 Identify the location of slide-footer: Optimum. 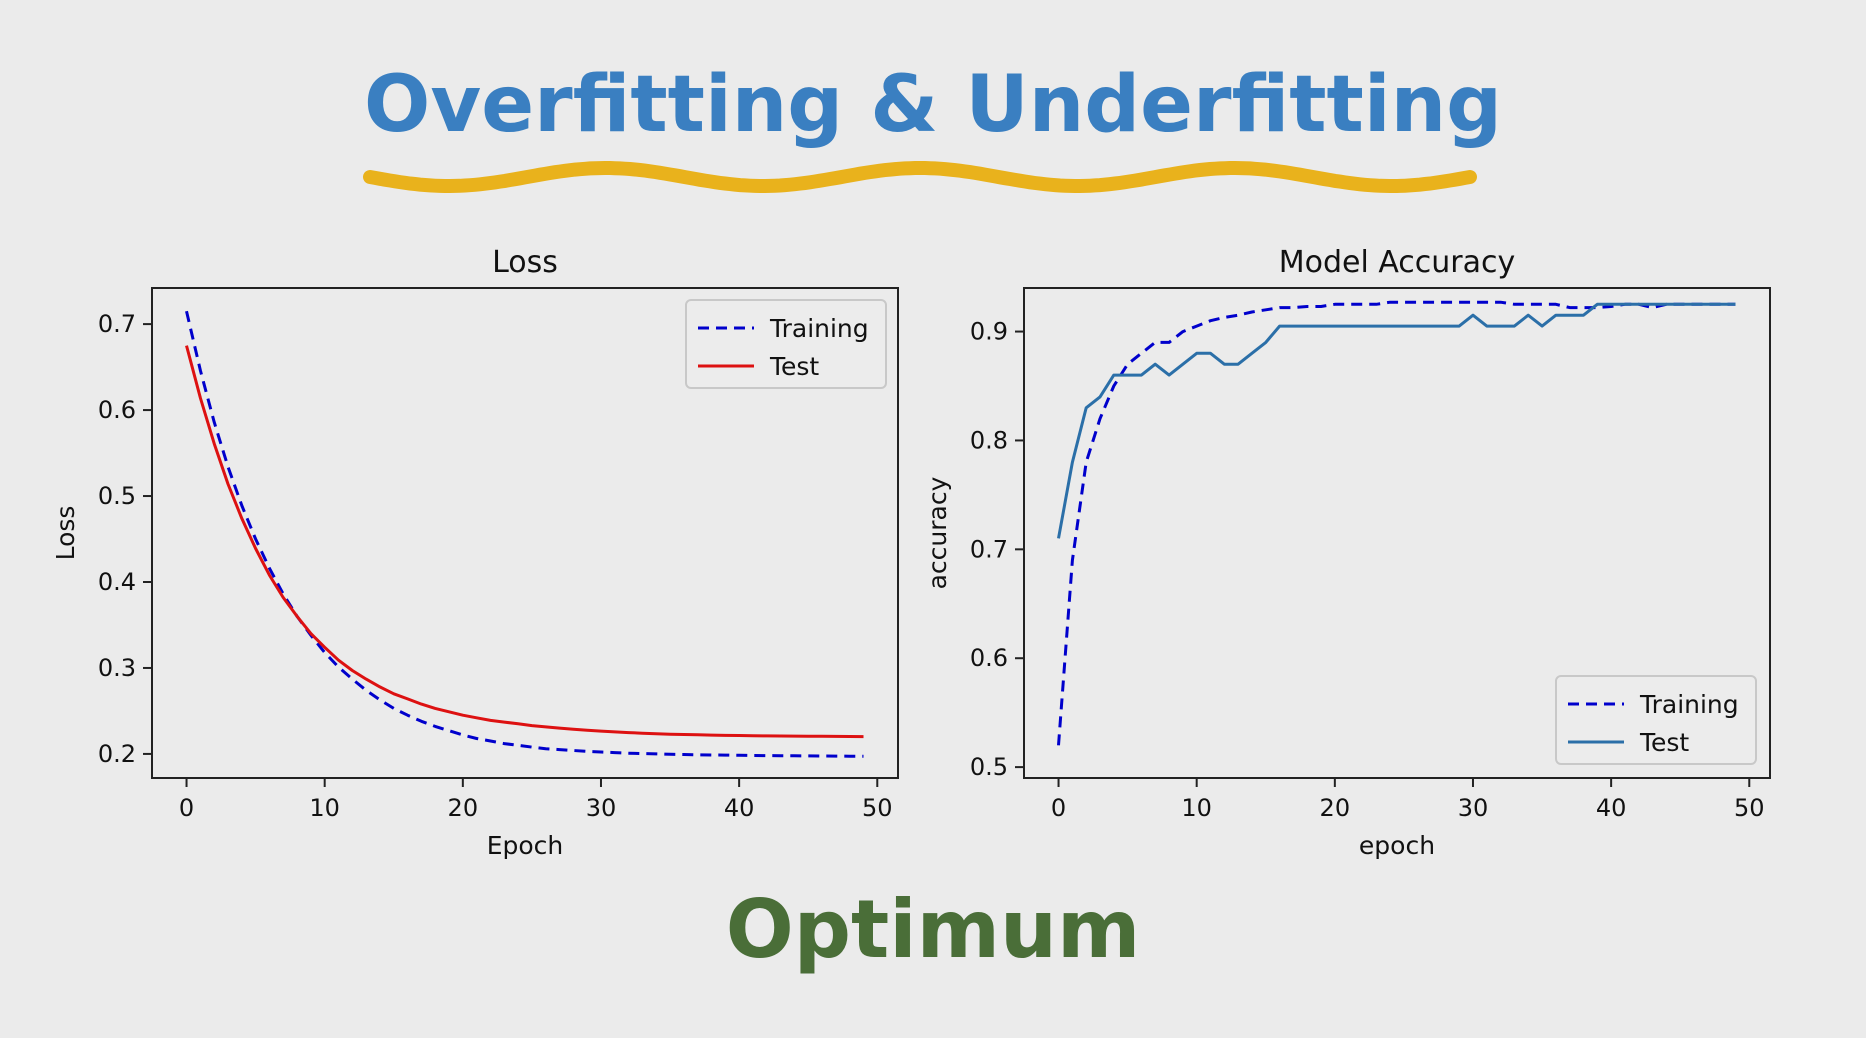
(933, 929).